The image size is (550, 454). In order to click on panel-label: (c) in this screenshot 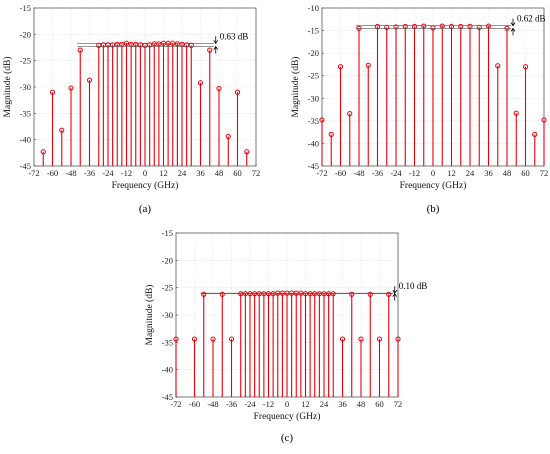, I will do `click(287, 438)`.